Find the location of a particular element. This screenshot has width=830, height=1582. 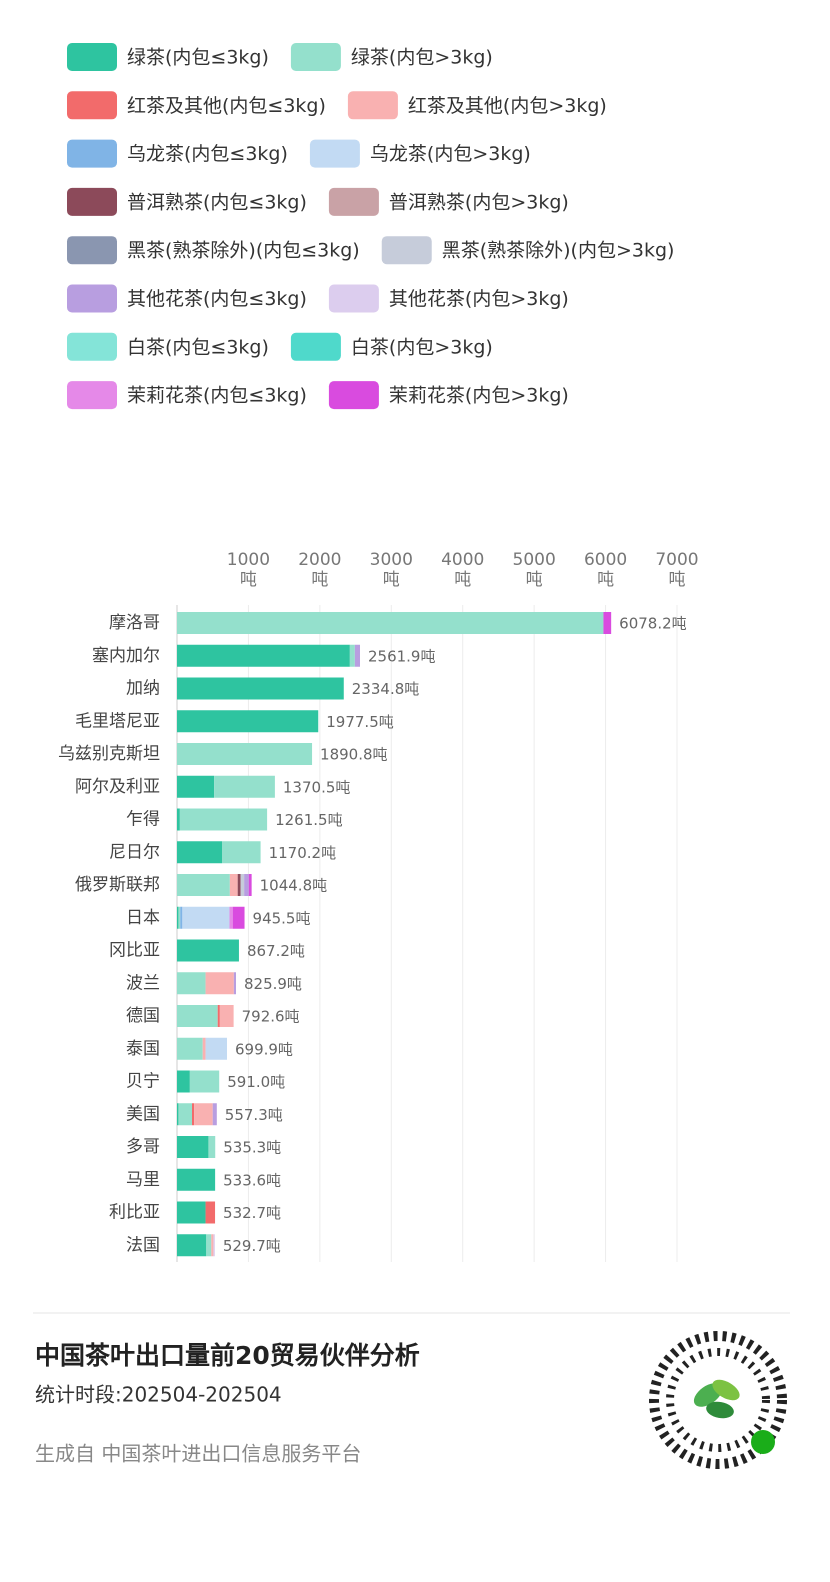

y-tick-label: 俄罗斯联邦 is located at coordinates (117, 885).